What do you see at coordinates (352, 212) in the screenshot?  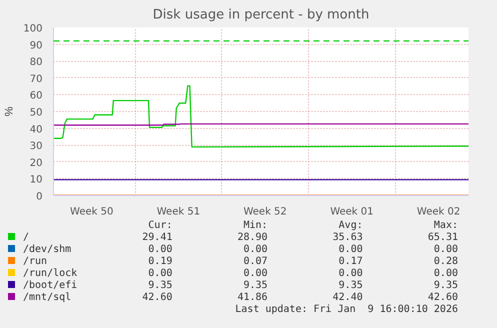 I see `x-tick-label: Week 01` at bounding box center [352, 212].